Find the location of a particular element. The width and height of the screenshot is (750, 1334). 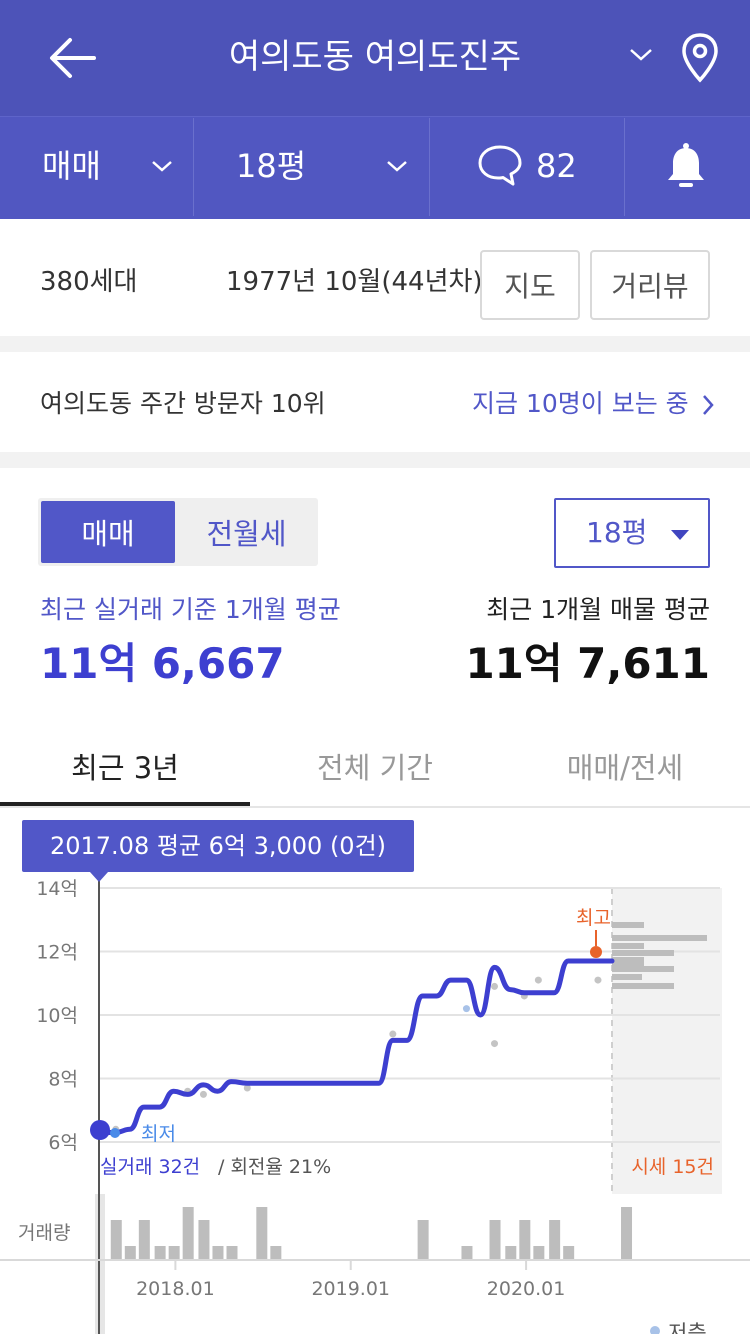

y-tick-label: 8억 is located at coordinates (63, 1080).